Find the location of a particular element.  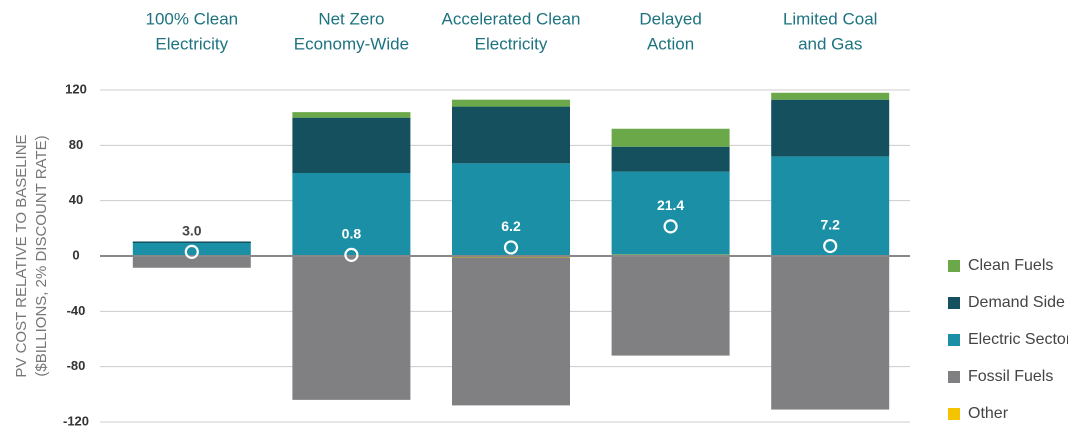

legend-label: Fossil Fuels is located at coordinates (1010, 376).